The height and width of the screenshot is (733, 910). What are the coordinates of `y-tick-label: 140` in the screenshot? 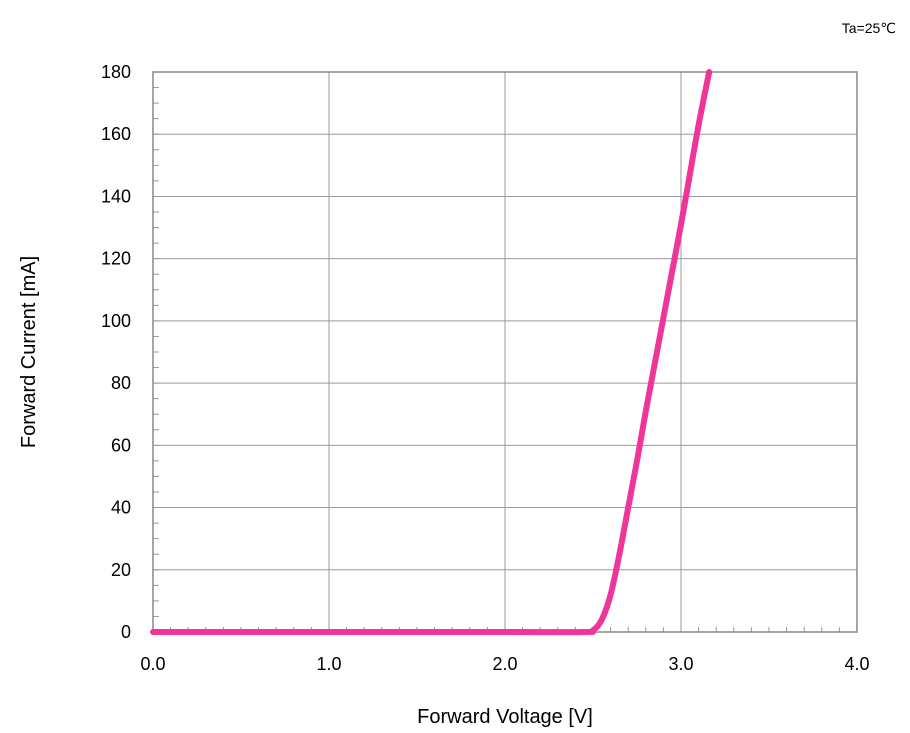 It's located at (116, 196).